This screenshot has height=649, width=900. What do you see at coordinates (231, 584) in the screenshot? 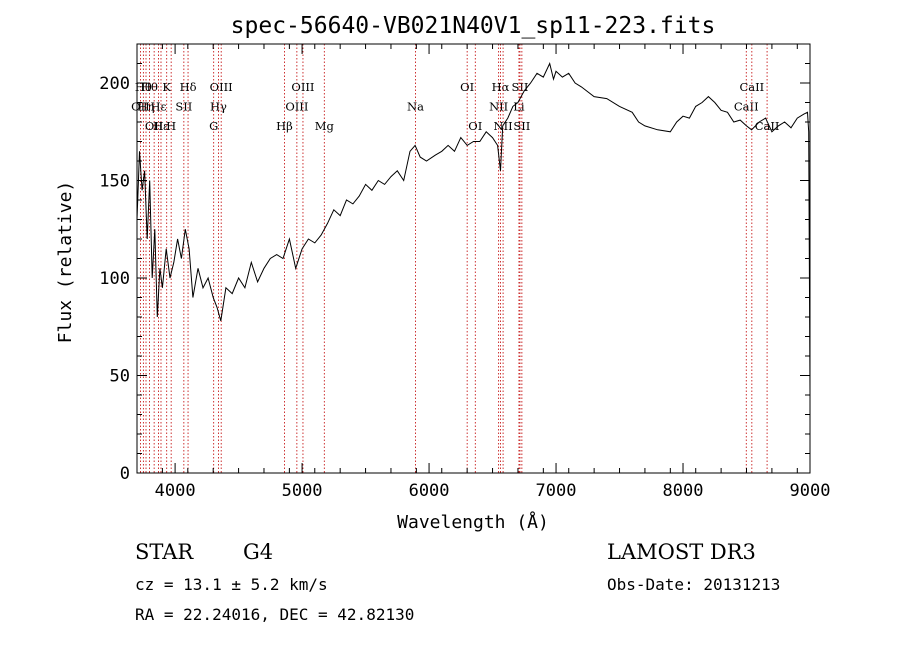
I see `redshift-value: cz = 13.1 ± 5.2 km/s` at bounding box center [231, 584].